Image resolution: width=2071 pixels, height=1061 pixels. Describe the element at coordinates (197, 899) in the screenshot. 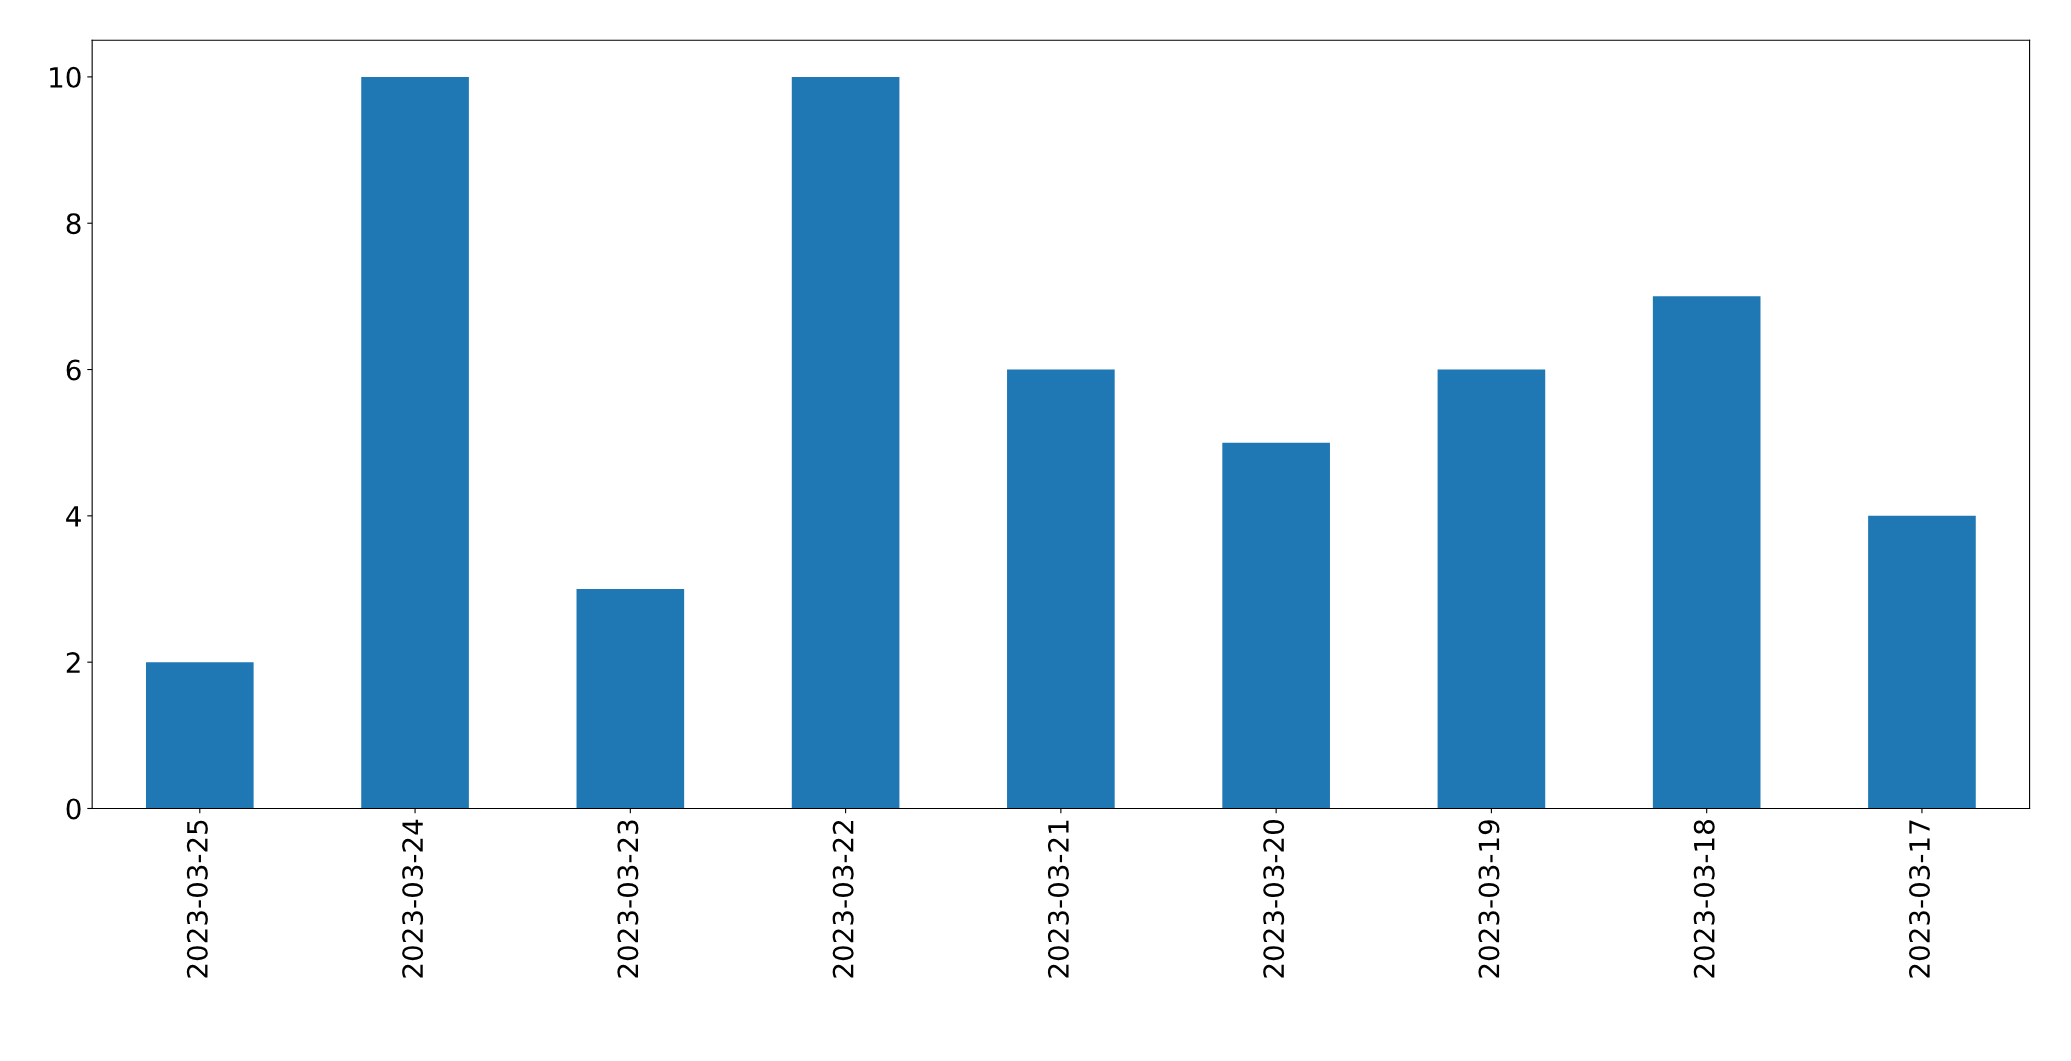

I see `x-tick-label: 2023-03-25` at that location.